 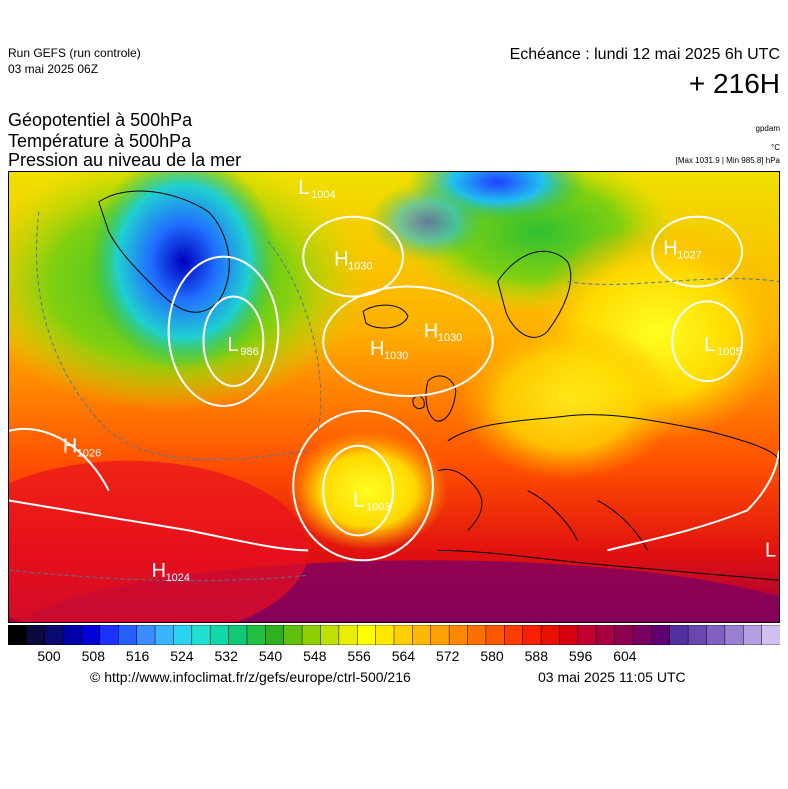 What do you see at coordinates (125, 160) in the screenshot?
I see `title-pressure: Pression au niveau de la mer` at bounding box center [125, 160].